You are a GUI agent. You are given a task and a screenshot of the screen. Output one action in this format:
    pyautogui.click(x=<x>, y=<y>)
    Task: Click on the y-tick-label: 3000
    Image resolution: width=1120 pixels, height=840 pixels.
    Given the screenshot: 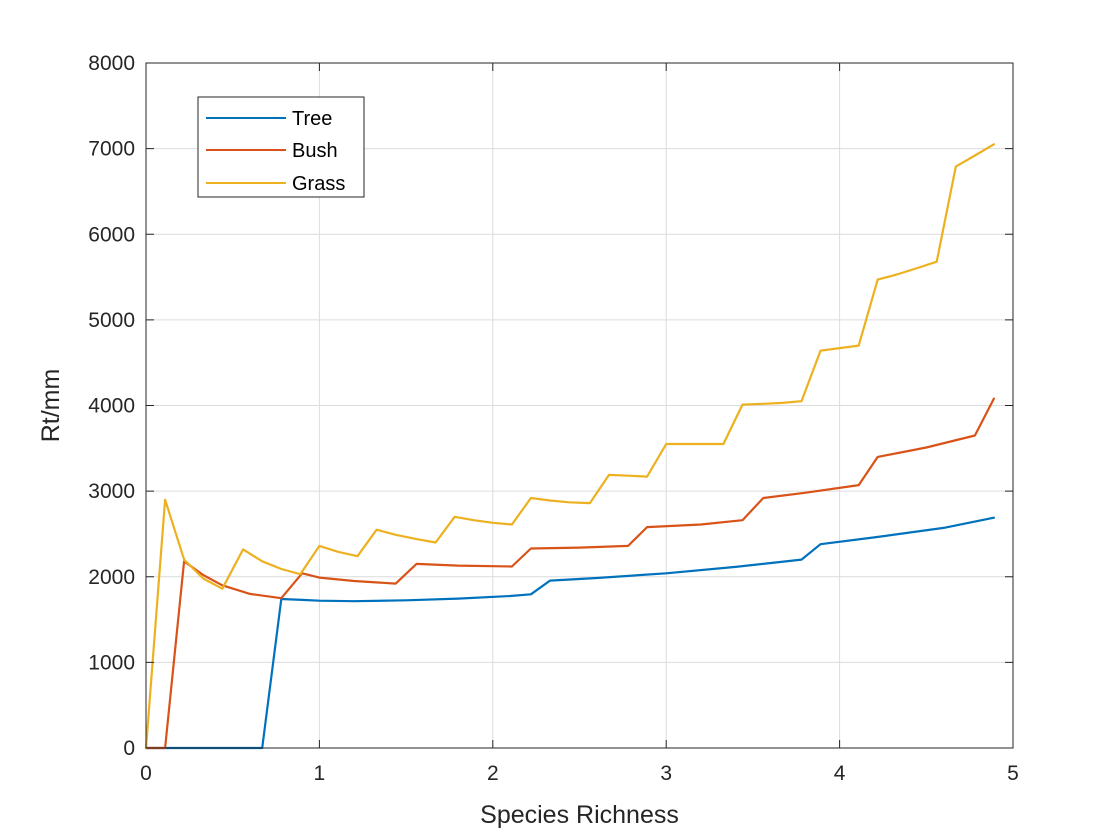 What is the action you would take?
    pyautogui.click(x=111, y=491)
    